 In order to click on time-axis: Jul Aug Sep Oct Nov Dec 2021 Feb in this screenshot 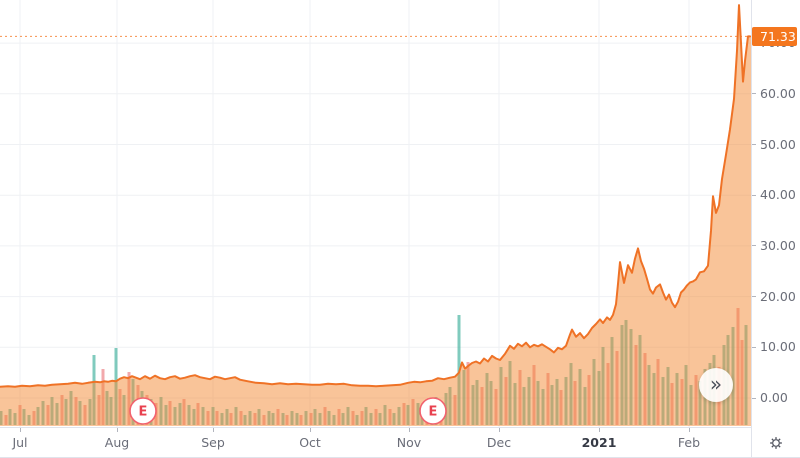, I will do `click(375, 442)`.